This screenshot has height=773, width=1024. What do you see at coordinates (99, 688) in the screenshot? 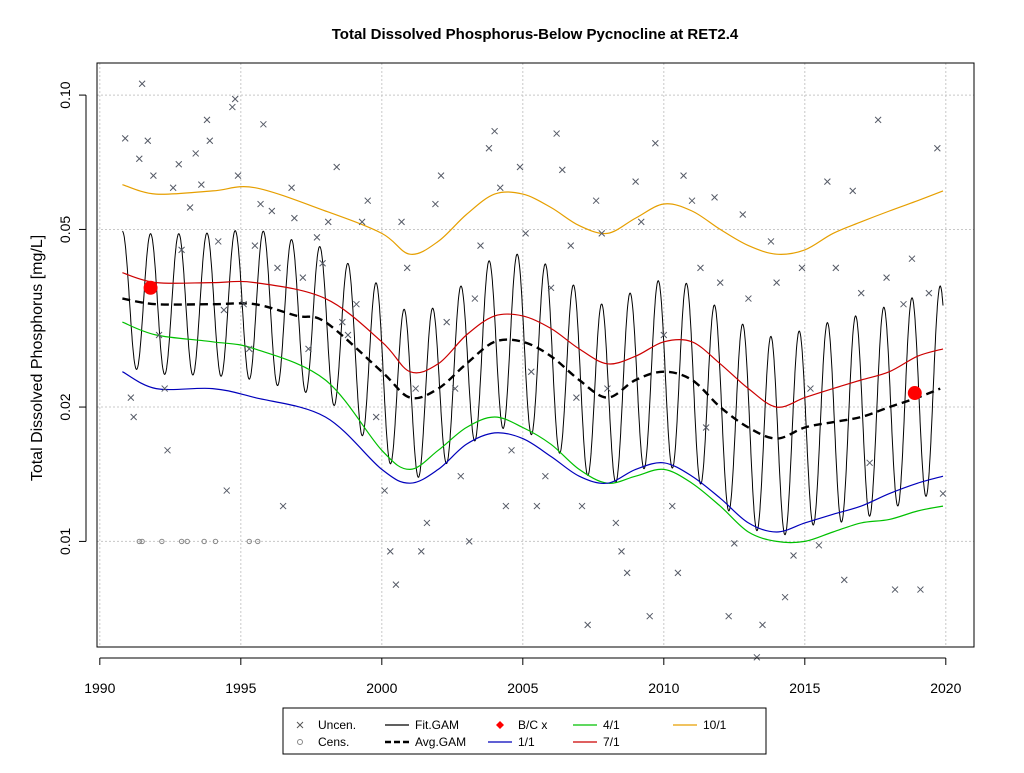
I see `x-tick-label: 1990` at bounding box center [99, 688].